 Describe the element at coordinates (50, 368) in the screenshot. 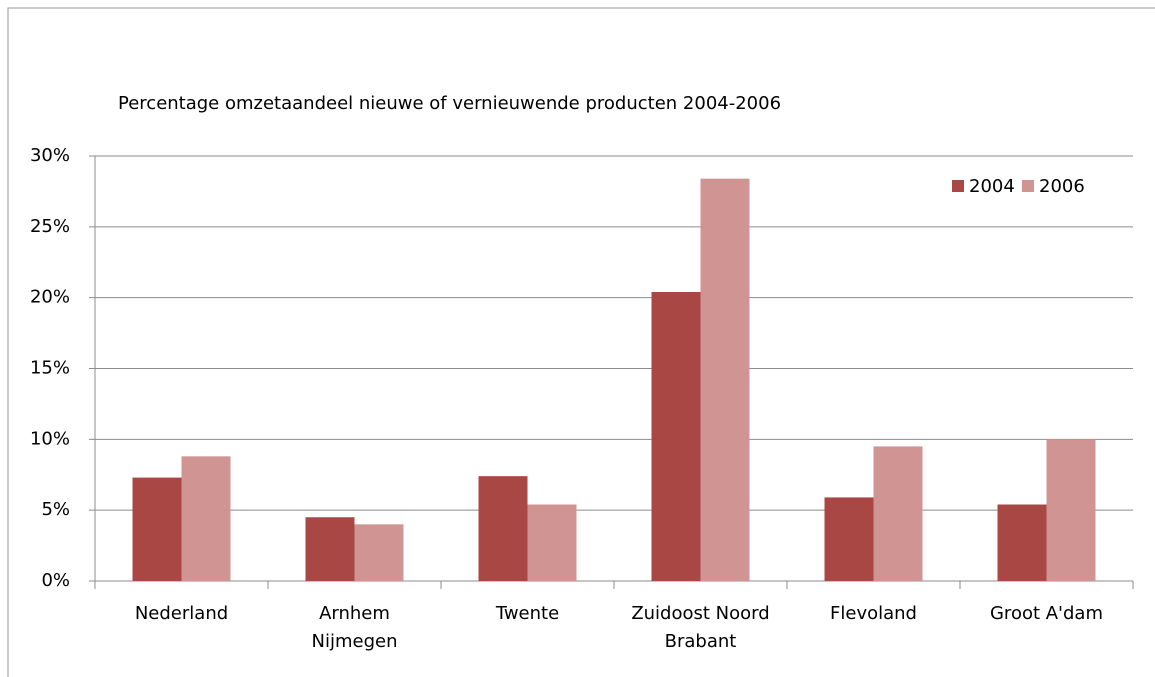

I see `y-tick-label: 15%` at that location.